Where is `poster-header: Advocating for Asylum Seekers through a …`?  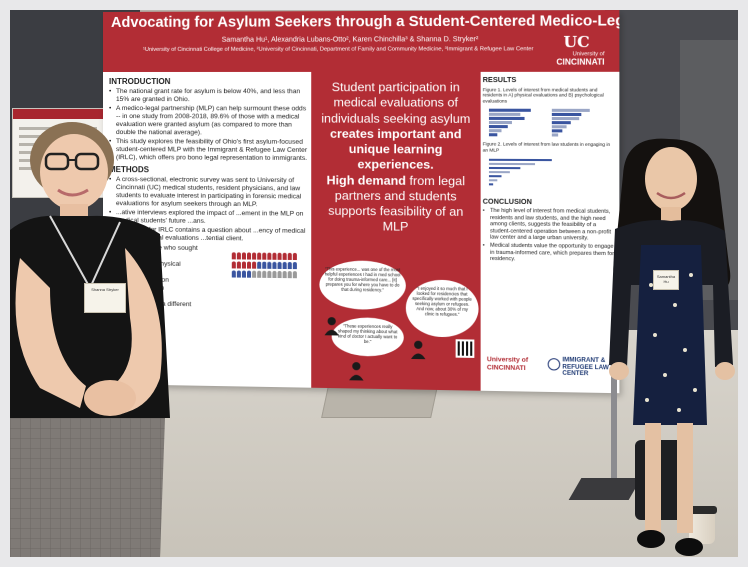 poster-header: Advocating for Asylum Seekers through a … is located at coordinates (361, 41).